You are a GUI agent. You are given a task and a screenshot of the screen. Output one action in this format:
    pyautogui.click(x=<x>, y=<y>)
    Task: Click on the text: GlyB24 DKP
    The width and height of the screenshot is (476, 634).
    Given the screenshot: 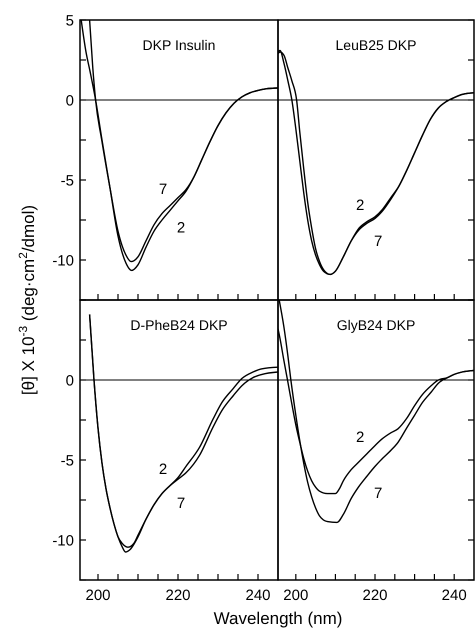 What is the action you would take?
    pyautogui.click(x=376, y=325)
    